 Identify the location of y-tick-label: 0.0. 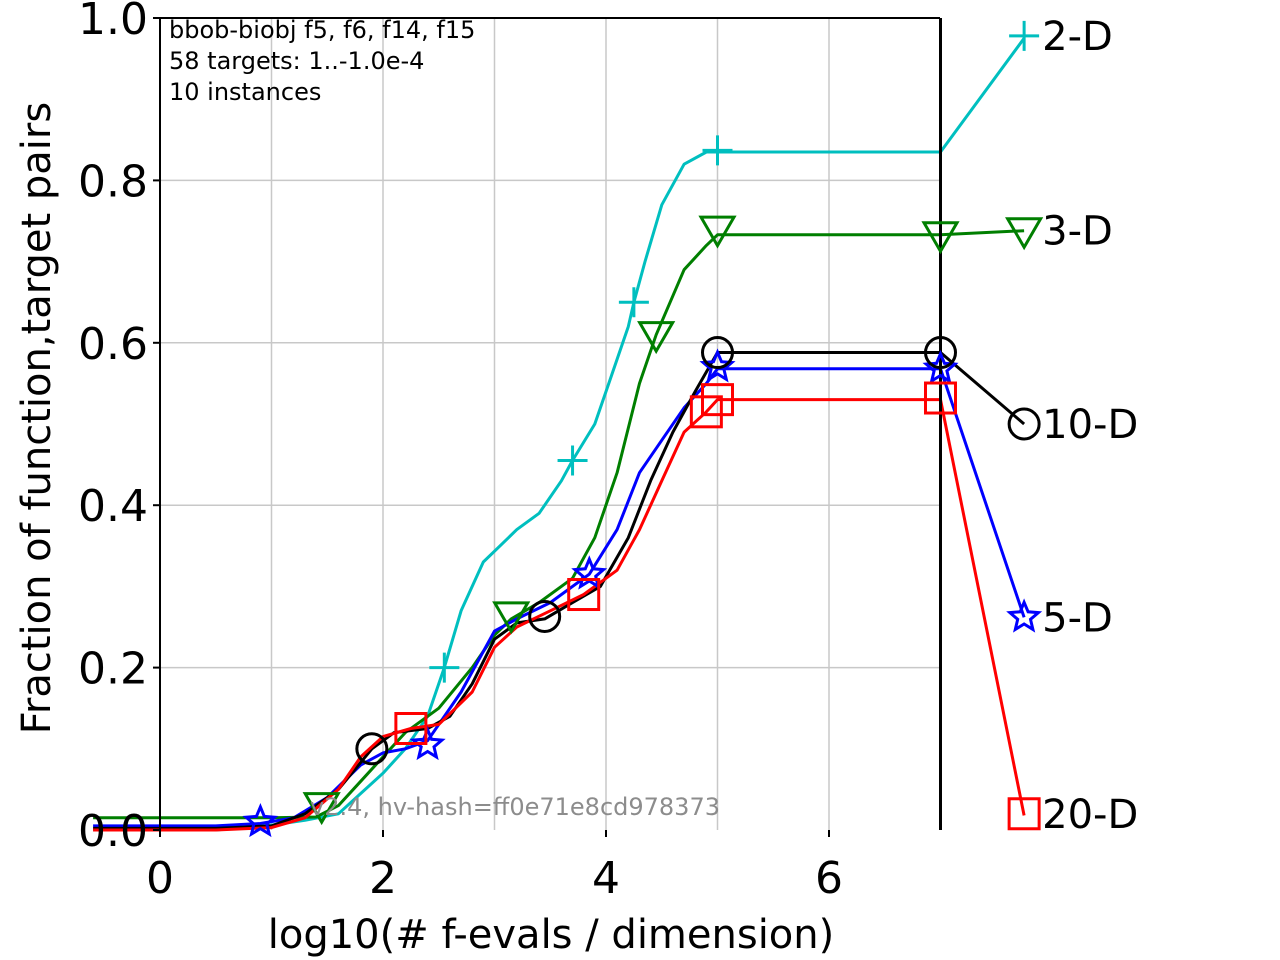
(113, 831).